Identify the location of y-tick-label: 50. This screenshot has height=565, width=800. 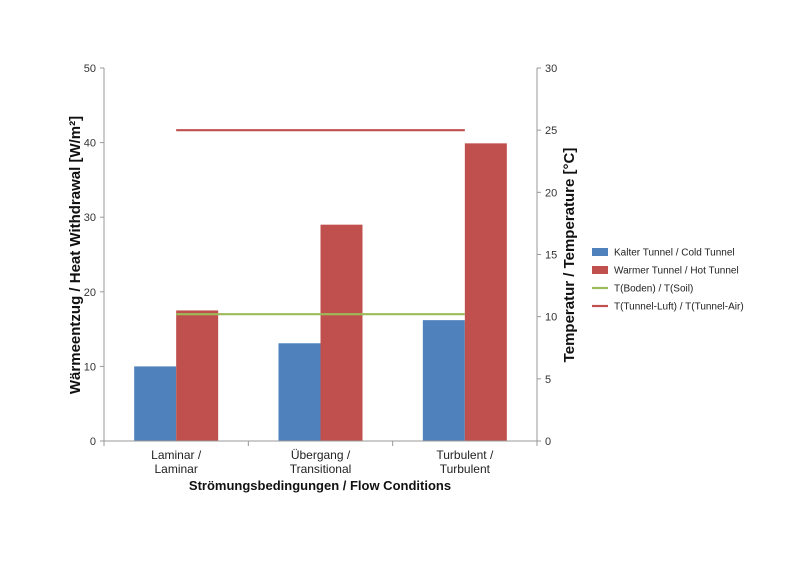
(90, 69).